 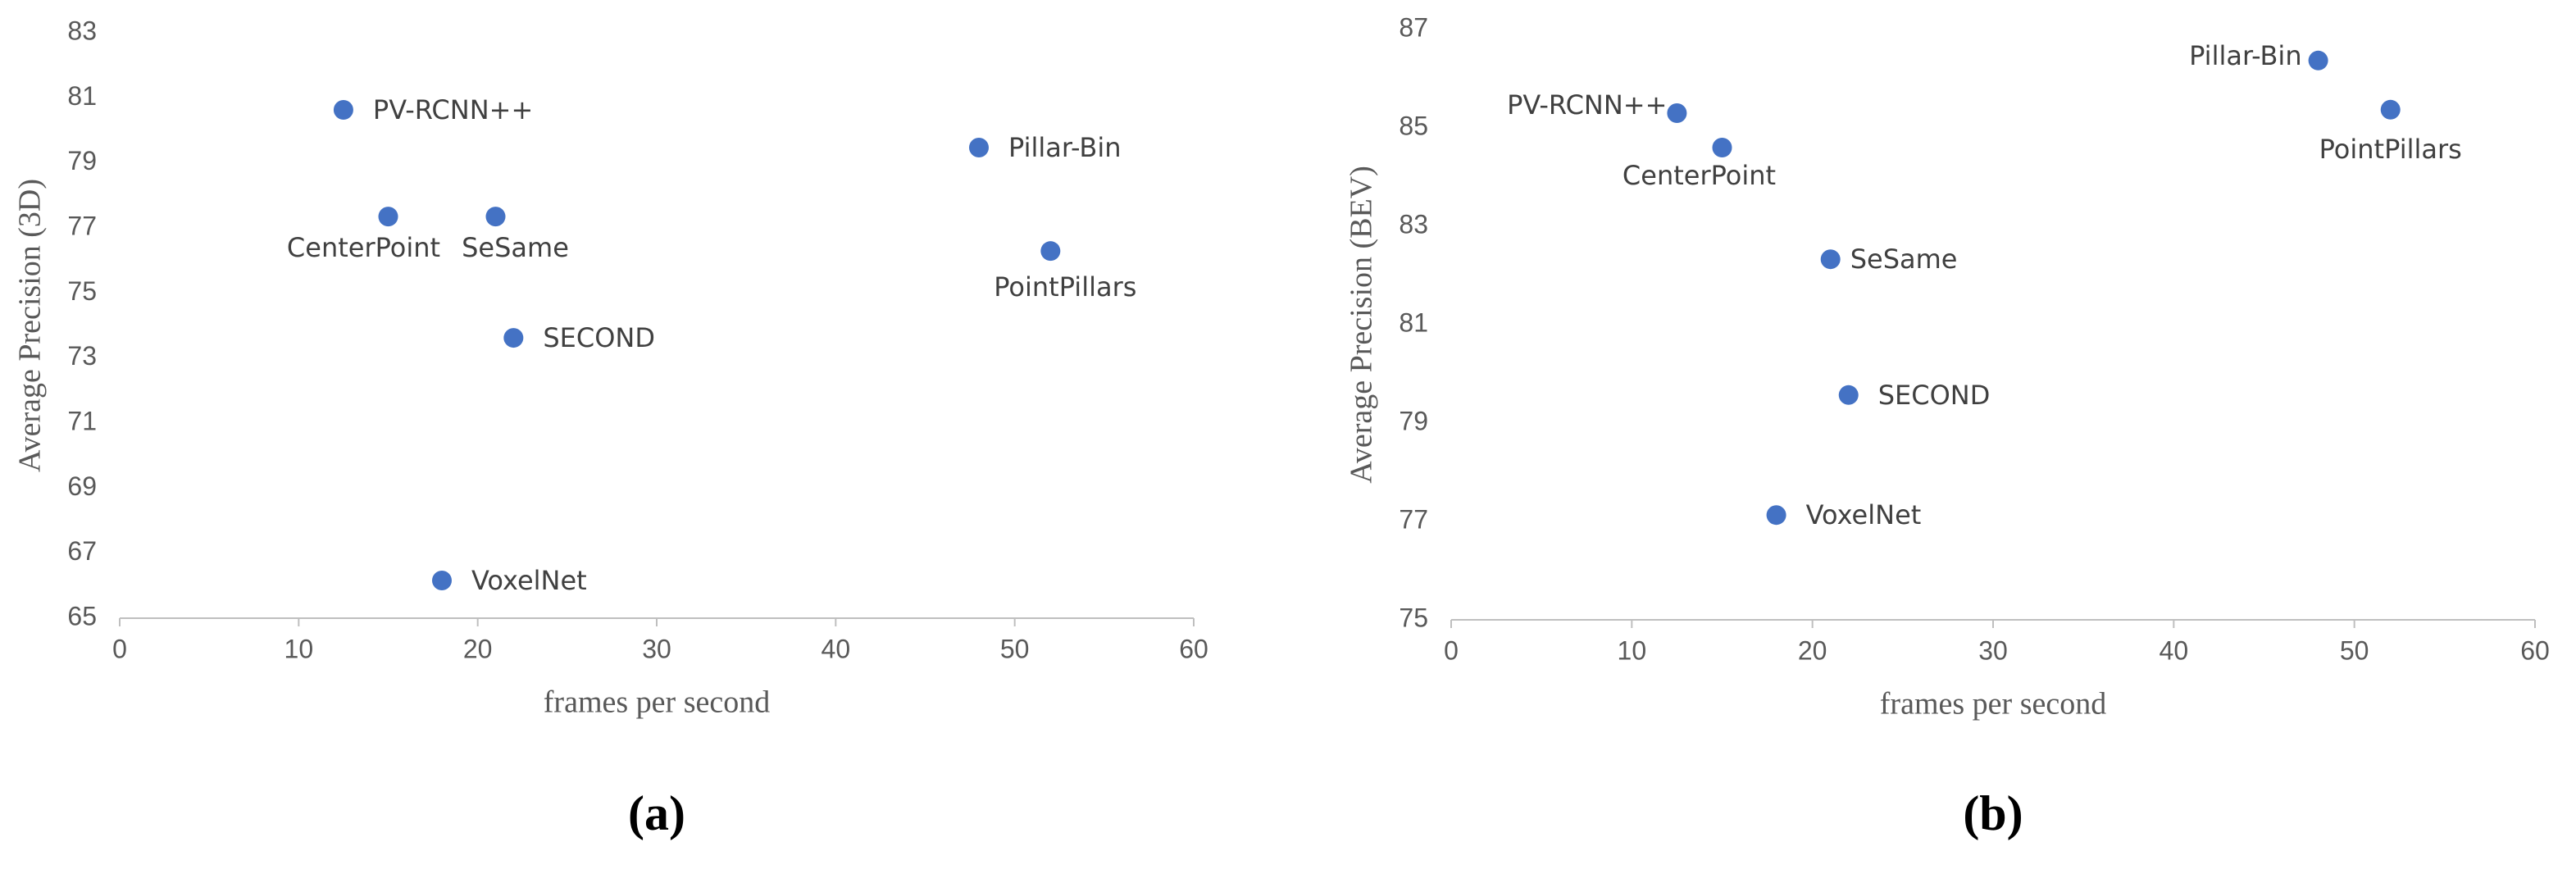 What do you see at coordinates (1414, 125) in the screenshot?
I see `y-tick-label: 85` at bounding box center [1414, 125].